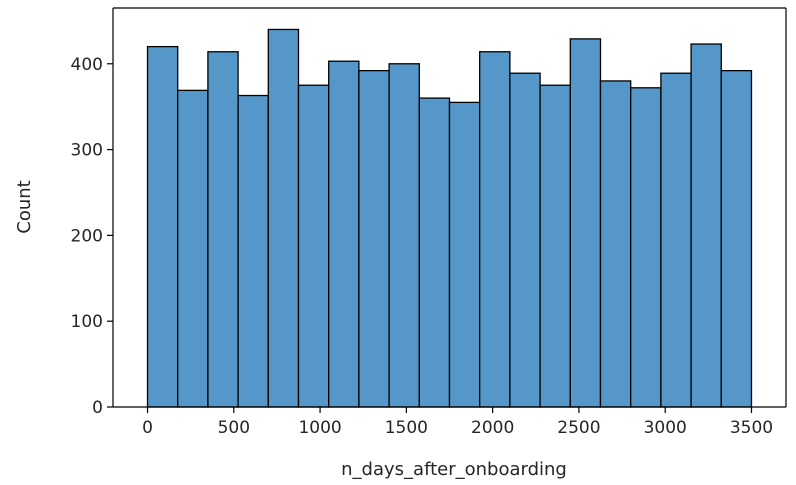 Image resolution: width=796 pixels, height=485 pixels. What do you see at coordinates (87, 151) in the screenshot?
I see `y-tick-label: 300` at bounding box center [87, 151].